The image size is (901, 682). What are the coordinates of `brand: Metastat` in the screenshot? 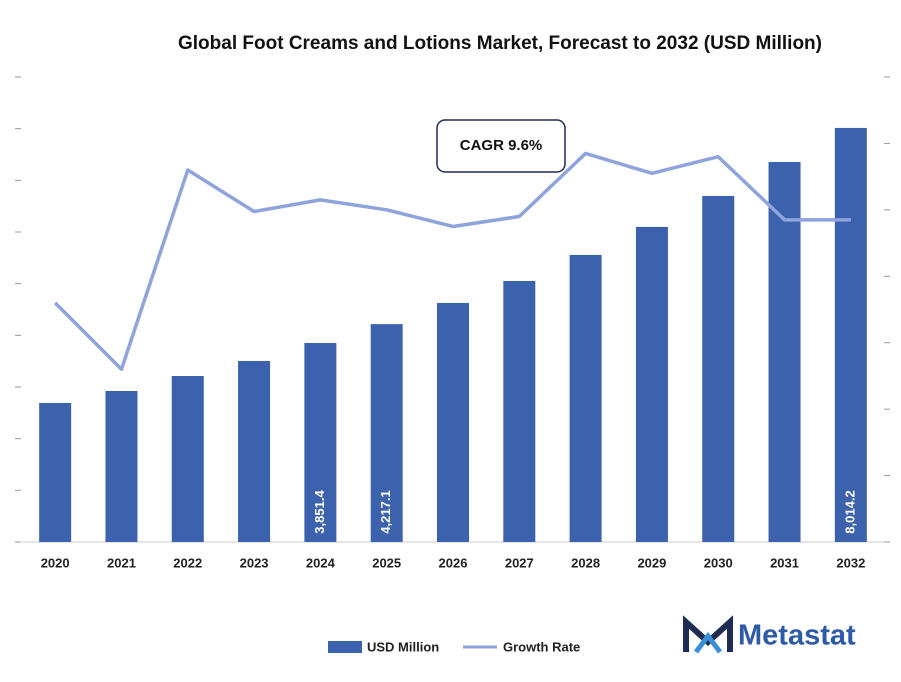 It's located at (797, 636).